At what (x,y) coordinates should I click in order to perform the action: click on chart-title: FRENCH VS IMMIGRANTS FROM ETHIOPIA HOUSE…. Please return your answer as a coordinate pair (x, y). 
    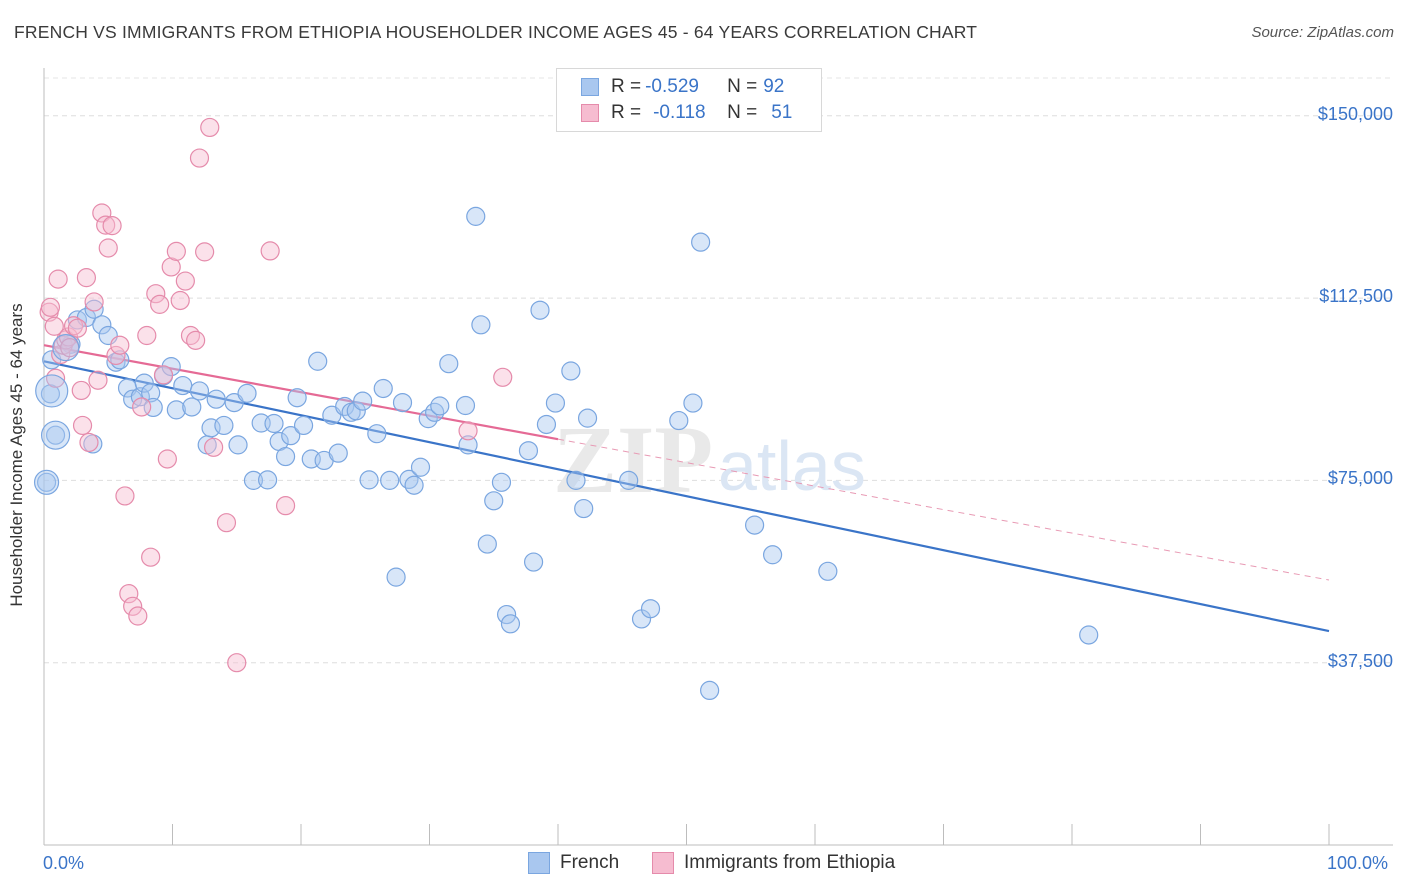
    Looking at the image, I should click on (496, 32).